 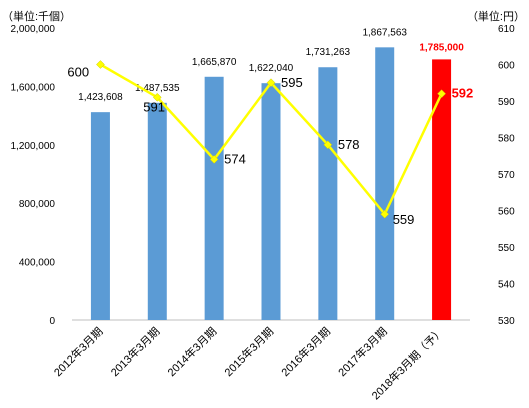 I want to click on left-tick-label: 800,000, so click(x=37, y=204).